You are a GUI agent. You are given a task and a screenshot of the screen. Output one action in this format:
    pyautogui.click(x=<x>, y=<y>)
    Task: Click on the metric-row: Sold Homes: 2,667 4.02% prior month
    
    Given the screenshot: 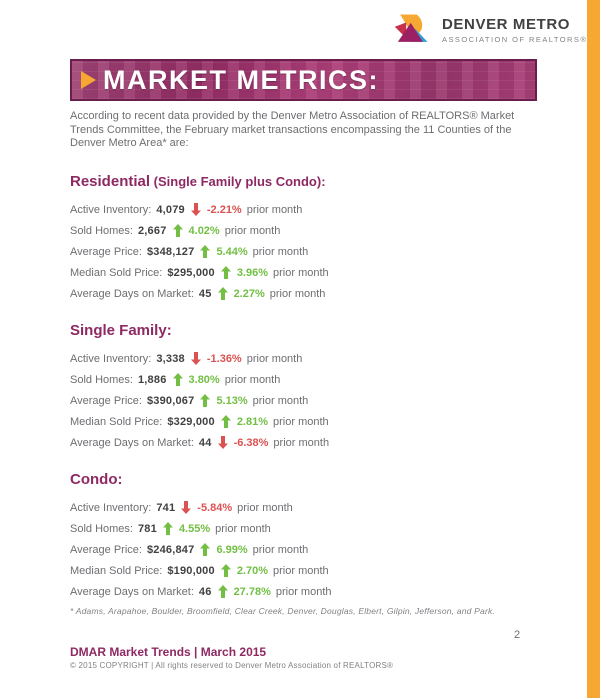 What is the action you would take?
    pyautogui.click(x=301, y=231)
    